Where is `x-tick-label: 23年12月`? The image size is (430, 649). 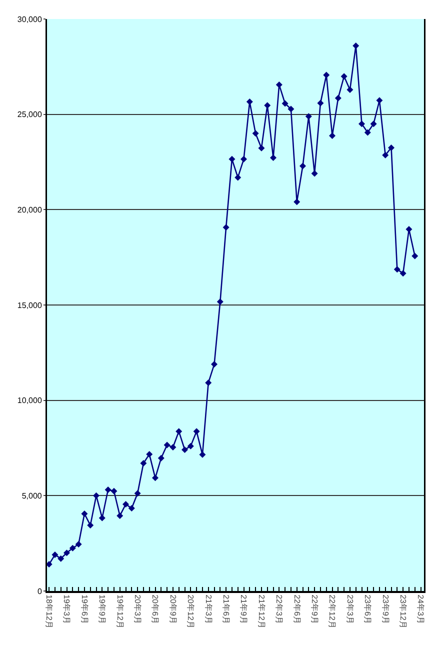 x-tick-label: 23年12月 is located at coordinates (403, 611).